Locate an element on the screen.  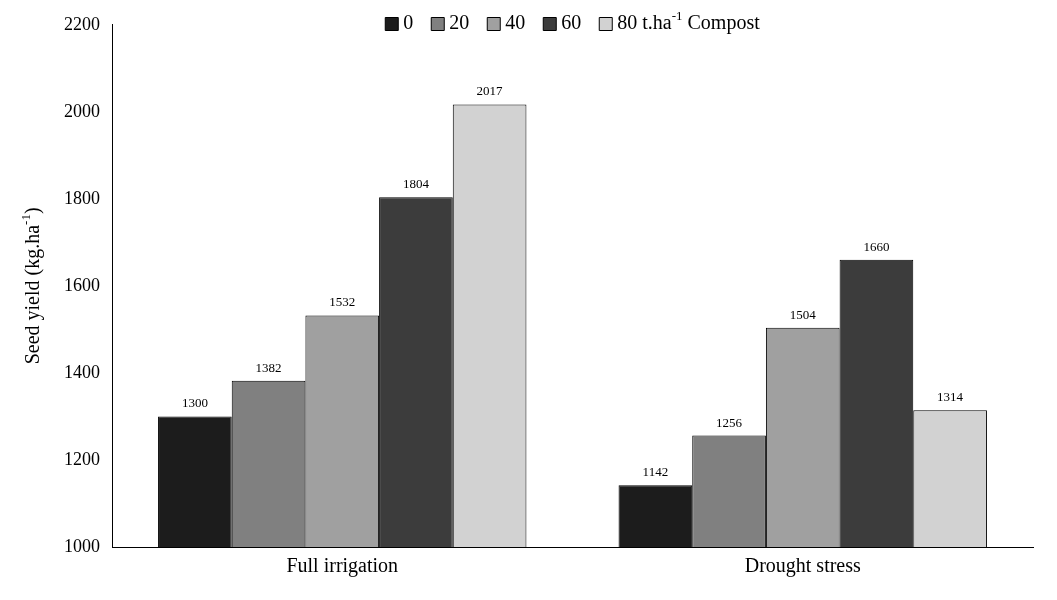
y-tick-label: 2200 is located at coordinates (82, 23).